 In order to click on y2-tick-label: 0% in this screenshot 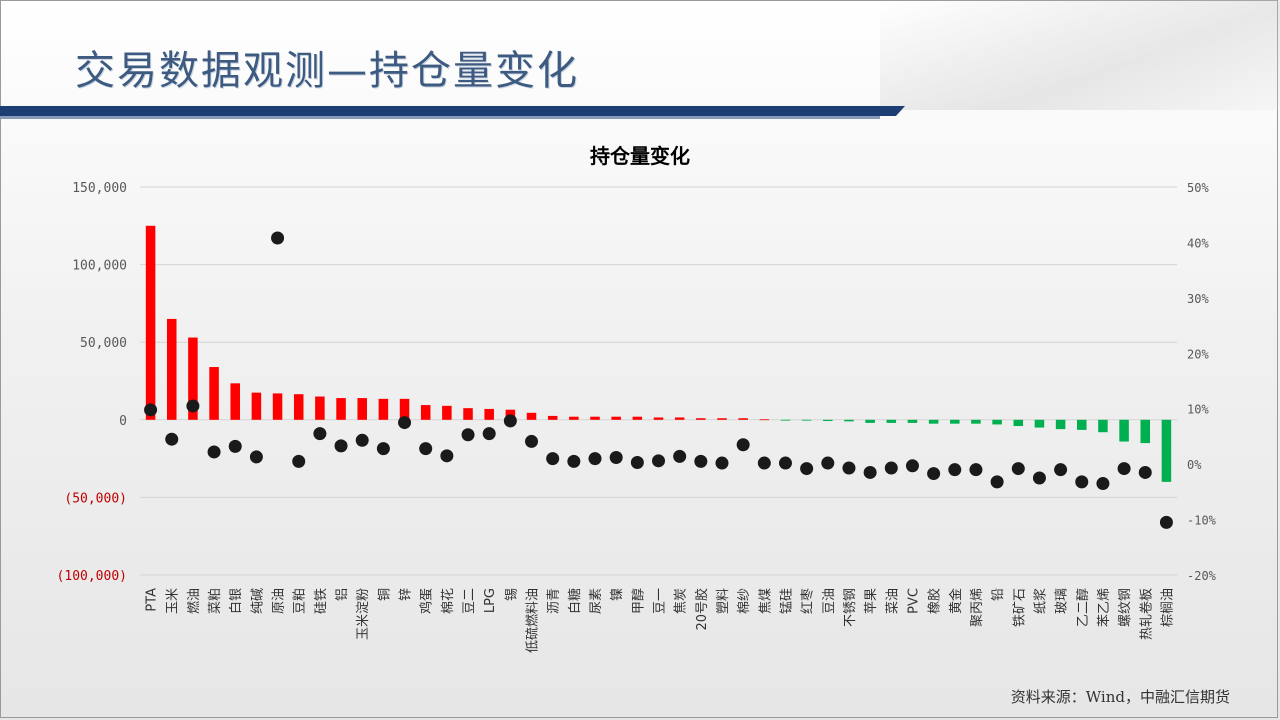, I will do `click(1194, 465)`.